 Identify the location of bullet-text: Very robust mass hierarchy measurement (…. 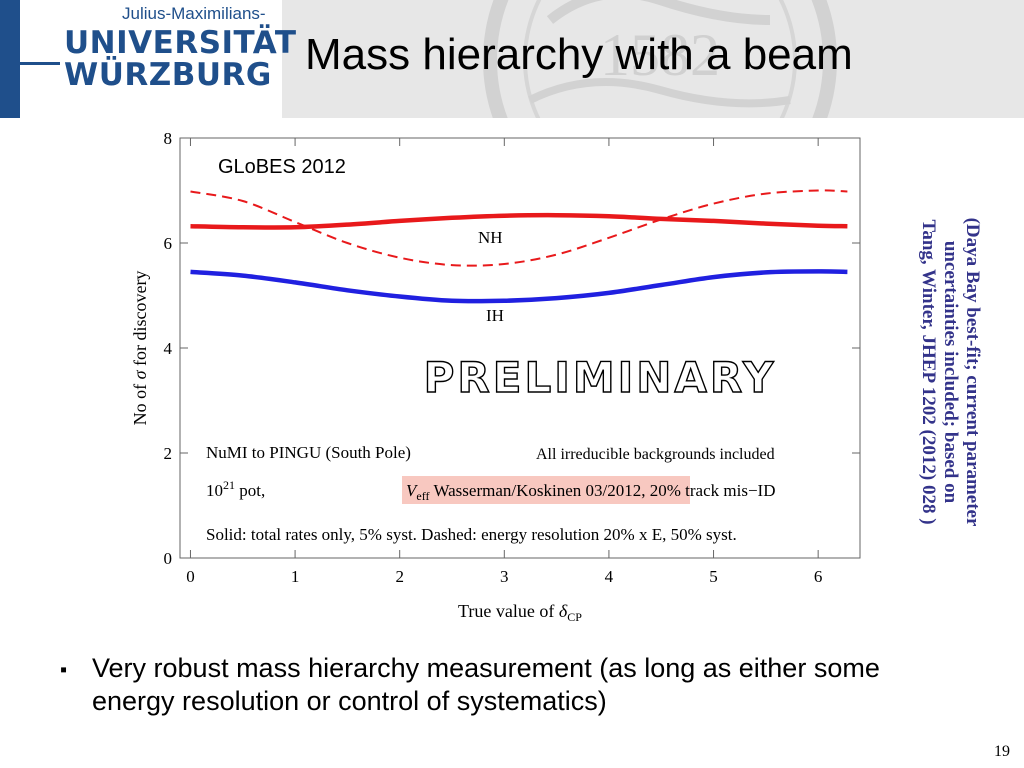
(486, 684).